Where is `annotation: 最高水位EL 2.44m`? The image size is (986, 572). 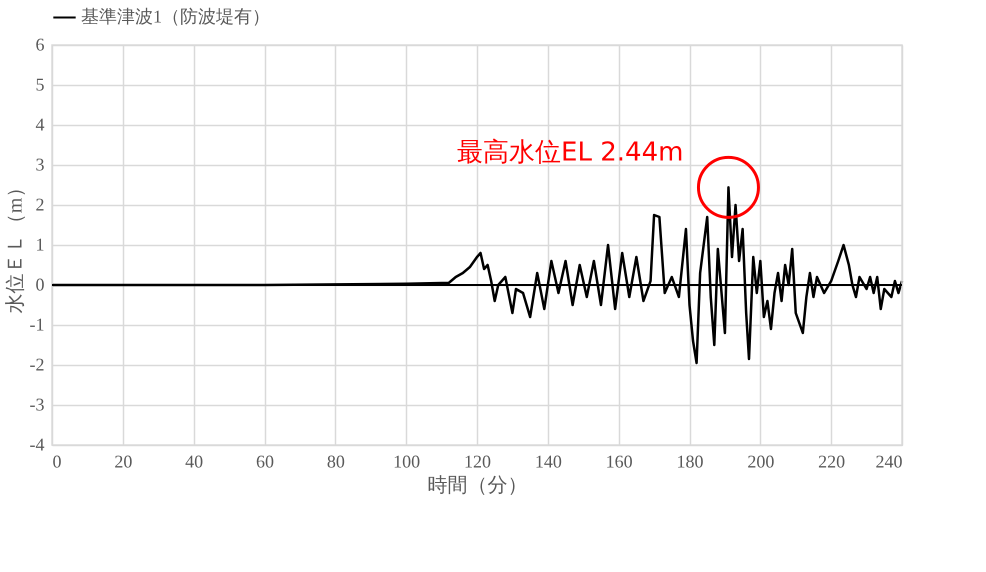
annotation: 最高水位EL 2.44m is located at coordinates (570, 152).